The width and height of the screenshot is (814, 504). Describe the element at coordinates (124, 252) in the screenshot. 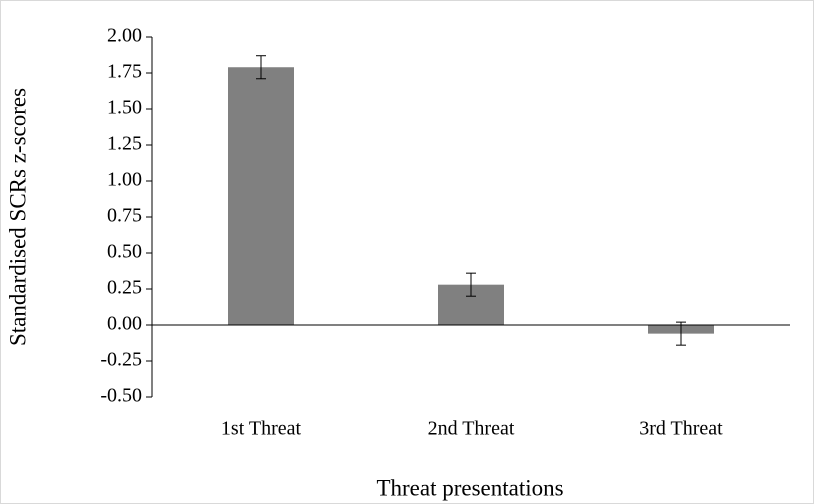

I see `y-tick-label: 0.50` at that location.